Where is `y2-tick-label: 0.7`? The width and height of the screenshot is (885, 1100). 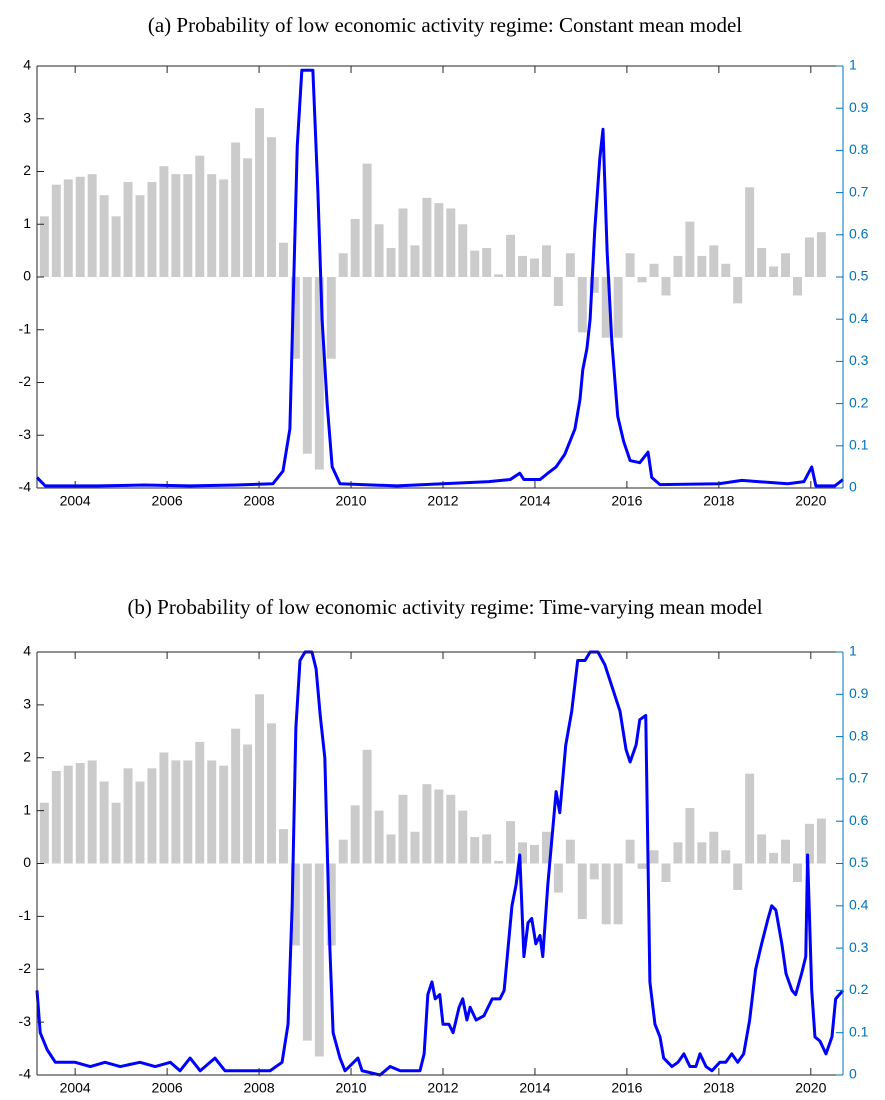 y2-tick-label: 0.7 is located at coordinates (859, 778).